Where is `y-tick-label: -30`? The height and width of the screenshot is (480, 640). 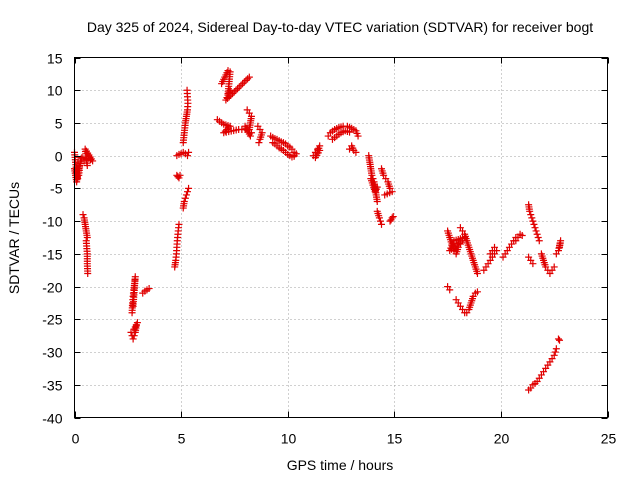
y-tick-label: -30 is located at coordinates (52, 353).